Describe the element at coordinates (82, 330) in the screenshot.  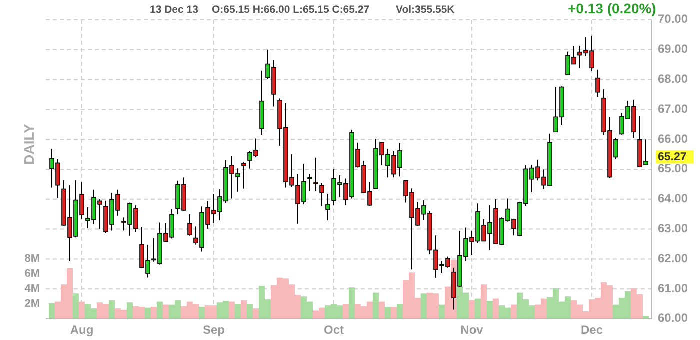
I see `x-tick-label: Aug` at that location.